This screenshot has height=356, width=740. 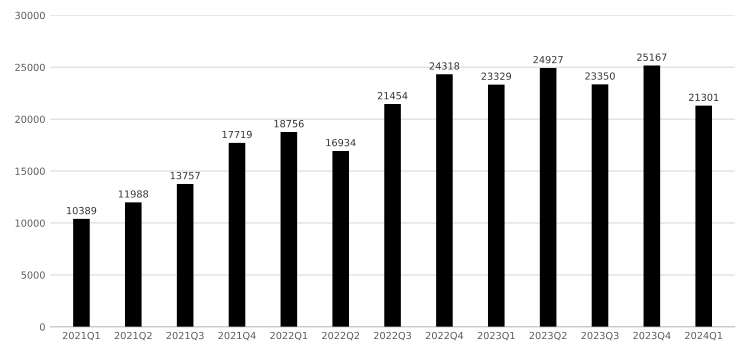 I want to click on data-label: 21301, so click(x=703, y=97).